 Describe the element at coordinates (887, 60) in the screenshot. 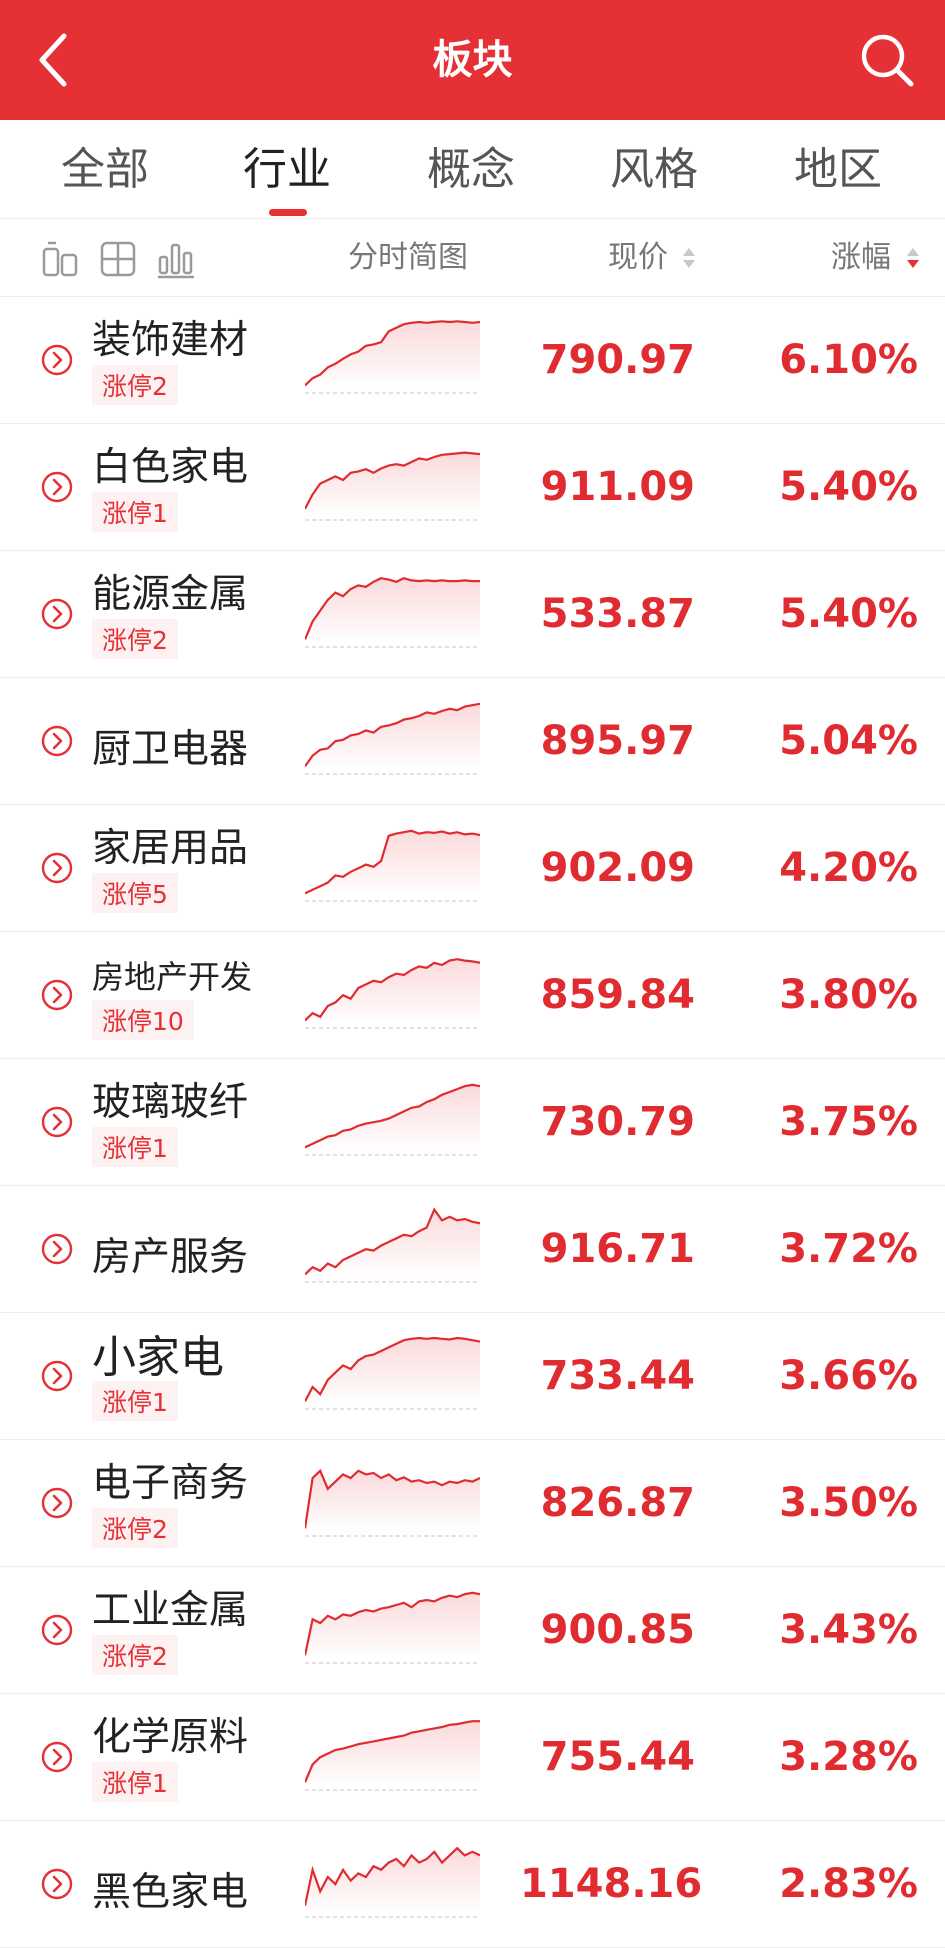

I see `search-icon` at that location.